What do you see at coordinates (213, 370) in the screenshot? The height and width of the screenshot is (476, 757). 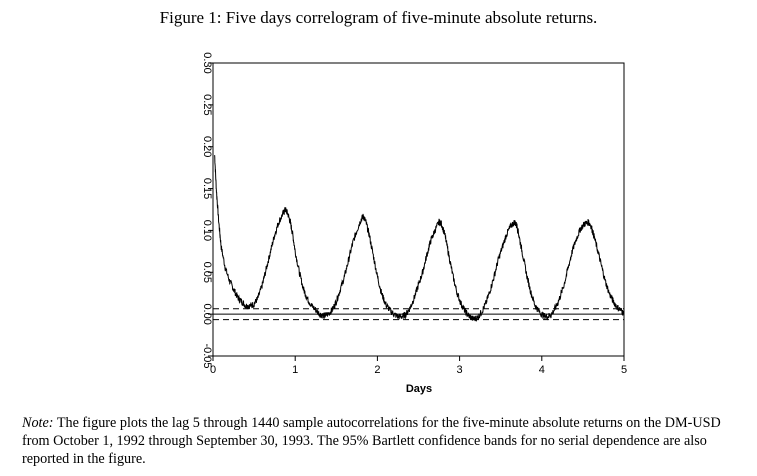 I see `x-tick-label: 0` at bounding box center [213, 370].